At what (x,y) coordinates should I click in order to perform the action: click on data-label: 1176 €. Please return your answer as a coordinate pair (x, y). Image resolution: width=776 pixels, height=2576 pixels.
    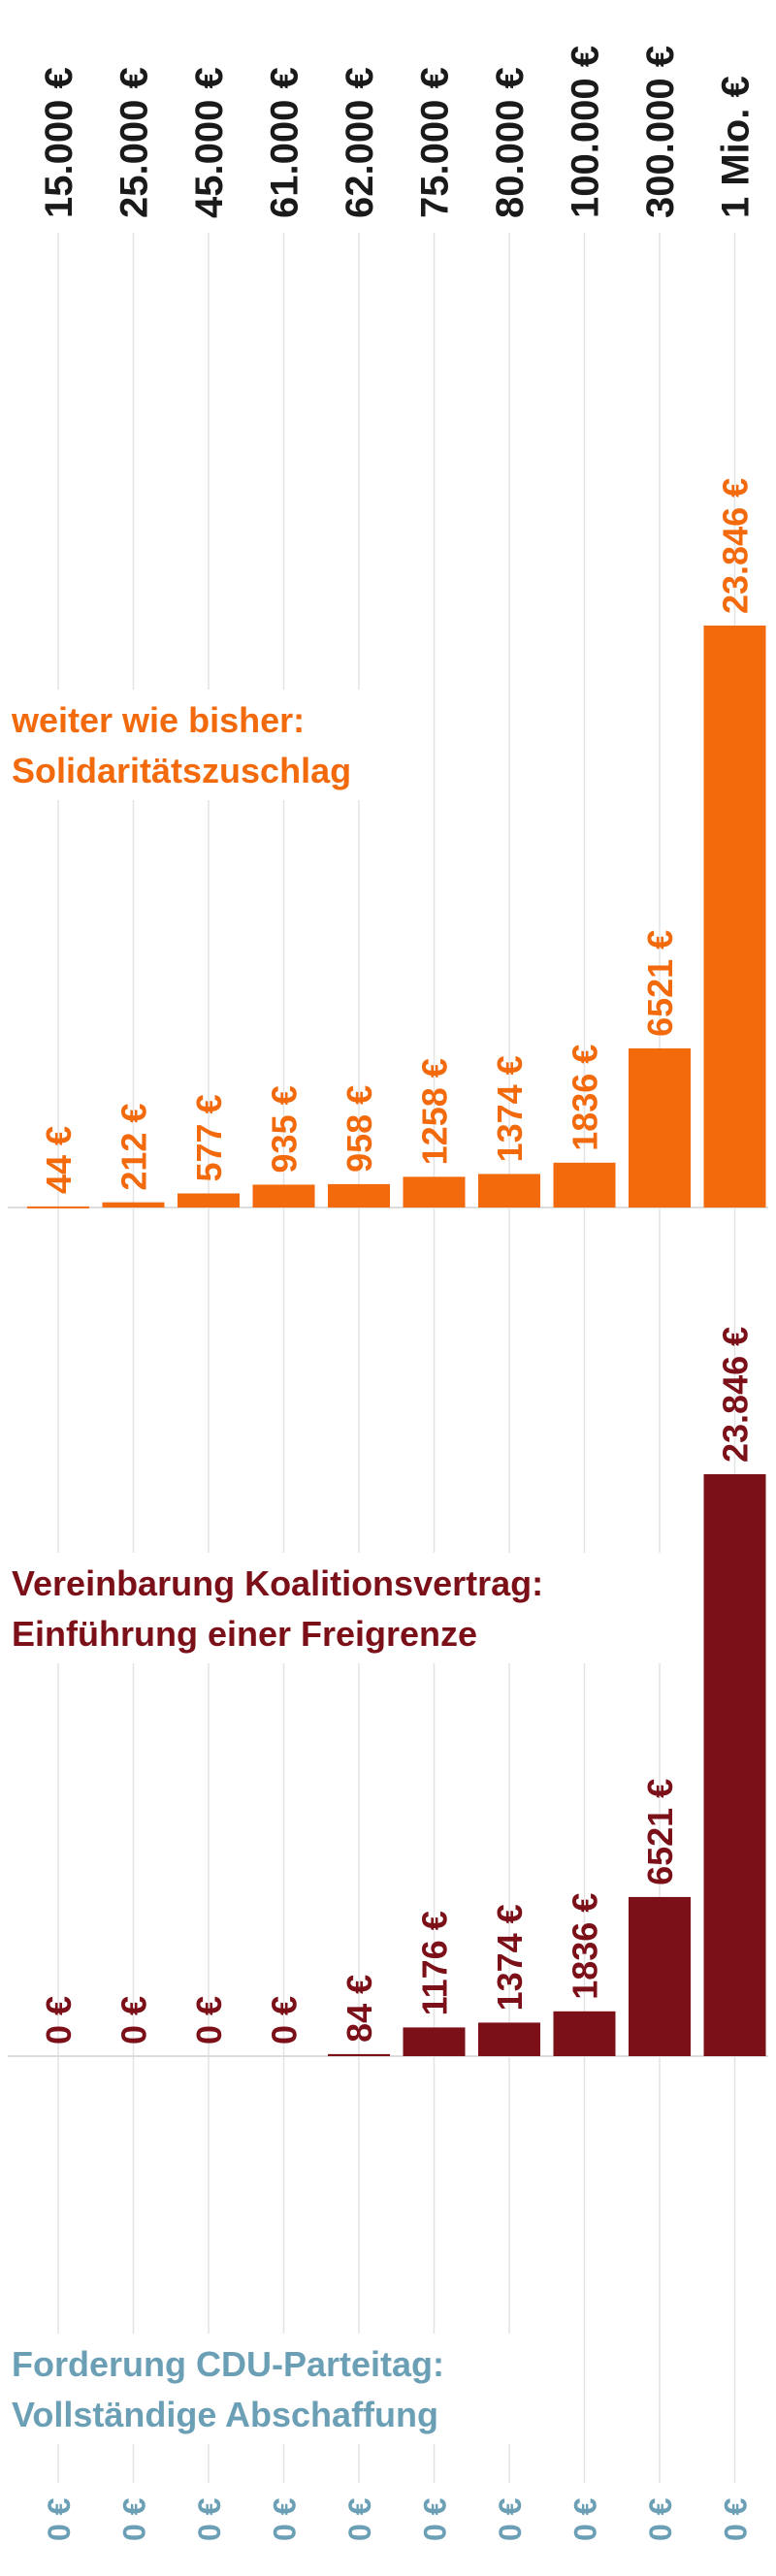
    Looking at the image, I should click on (435, 1963).